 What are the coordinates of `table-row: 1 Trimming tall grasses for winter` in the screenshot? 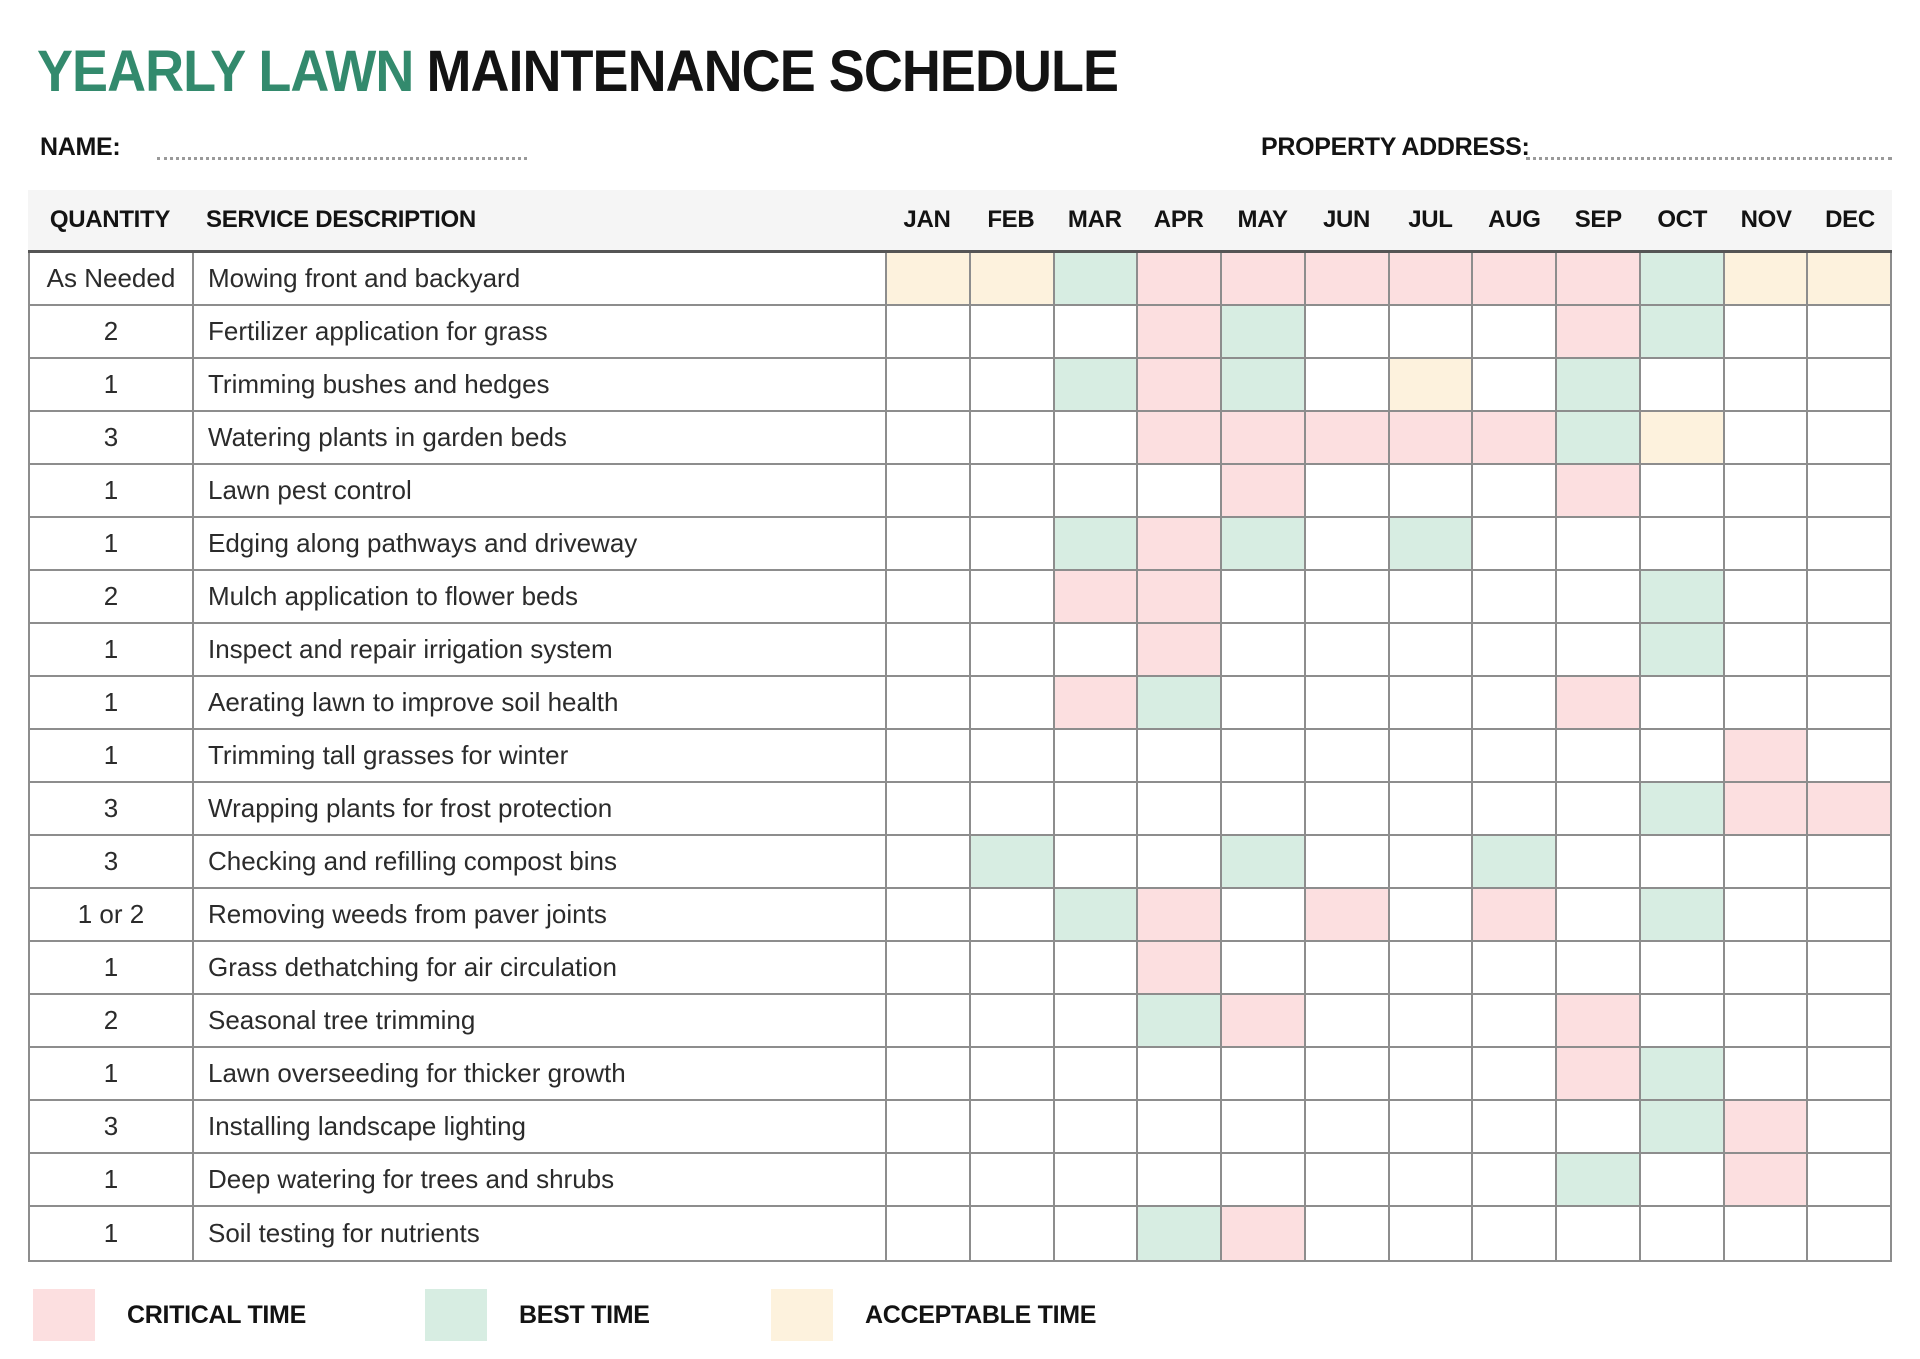 It's located at (960, 756).